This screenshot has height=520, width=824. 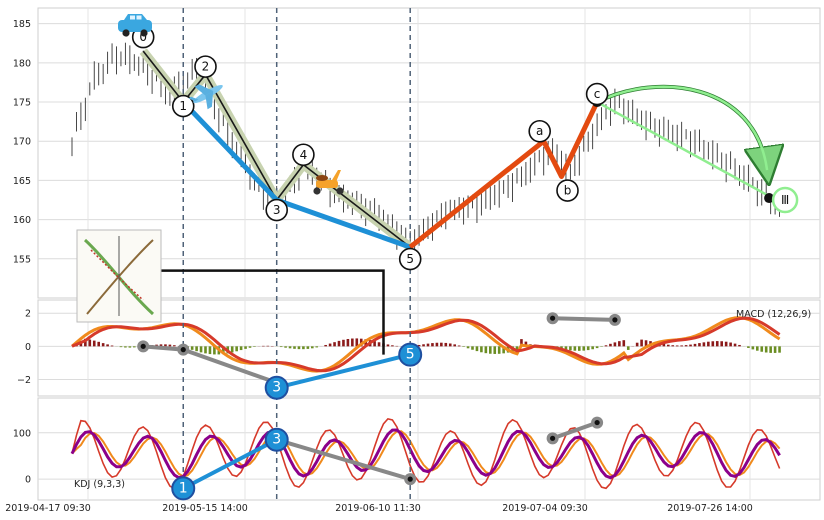 I want to click on wave-label-2: 2, so click(x=206, y=67).